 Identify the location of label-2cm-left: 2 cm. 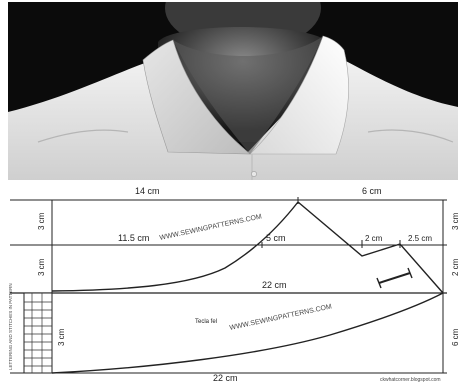
(374, 238).